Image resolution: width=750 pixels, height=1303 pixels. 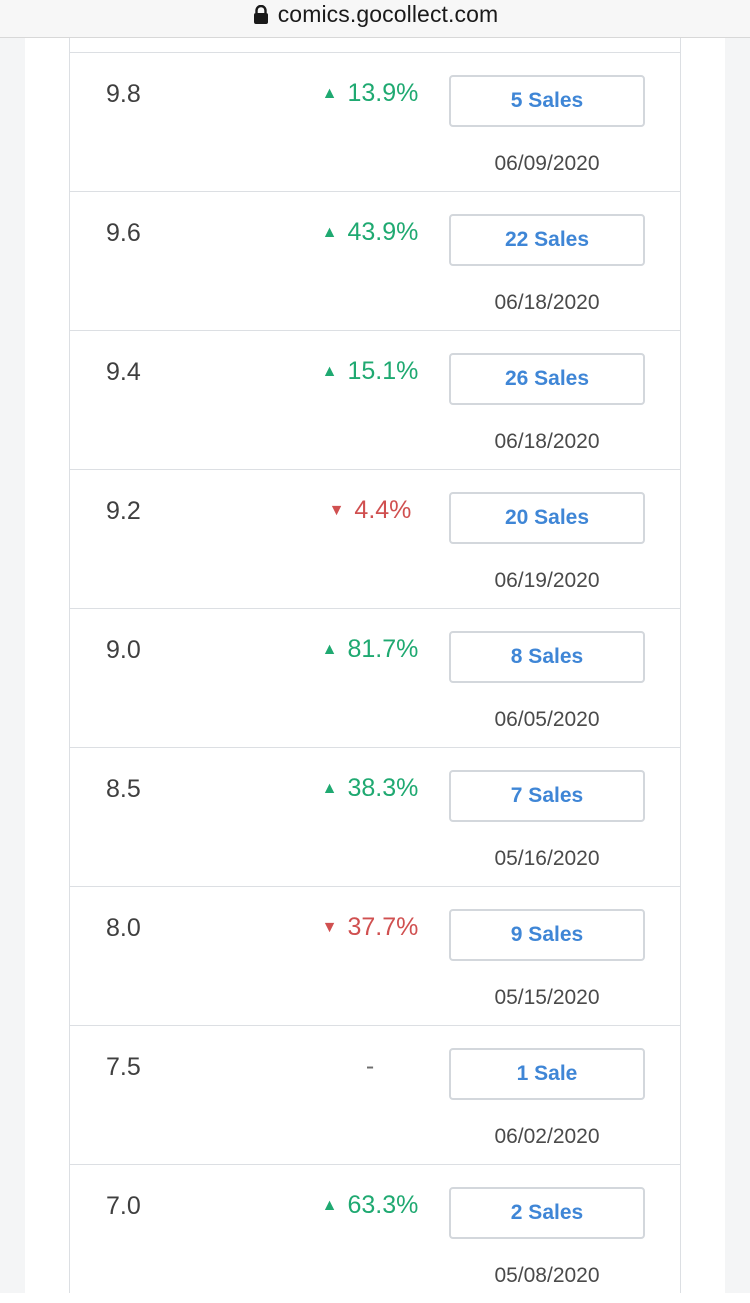 What do you see at coordinates (547, 657) in the screenshot?
I see `sales-button: 8 Sales` at bounding box center [547, 657].